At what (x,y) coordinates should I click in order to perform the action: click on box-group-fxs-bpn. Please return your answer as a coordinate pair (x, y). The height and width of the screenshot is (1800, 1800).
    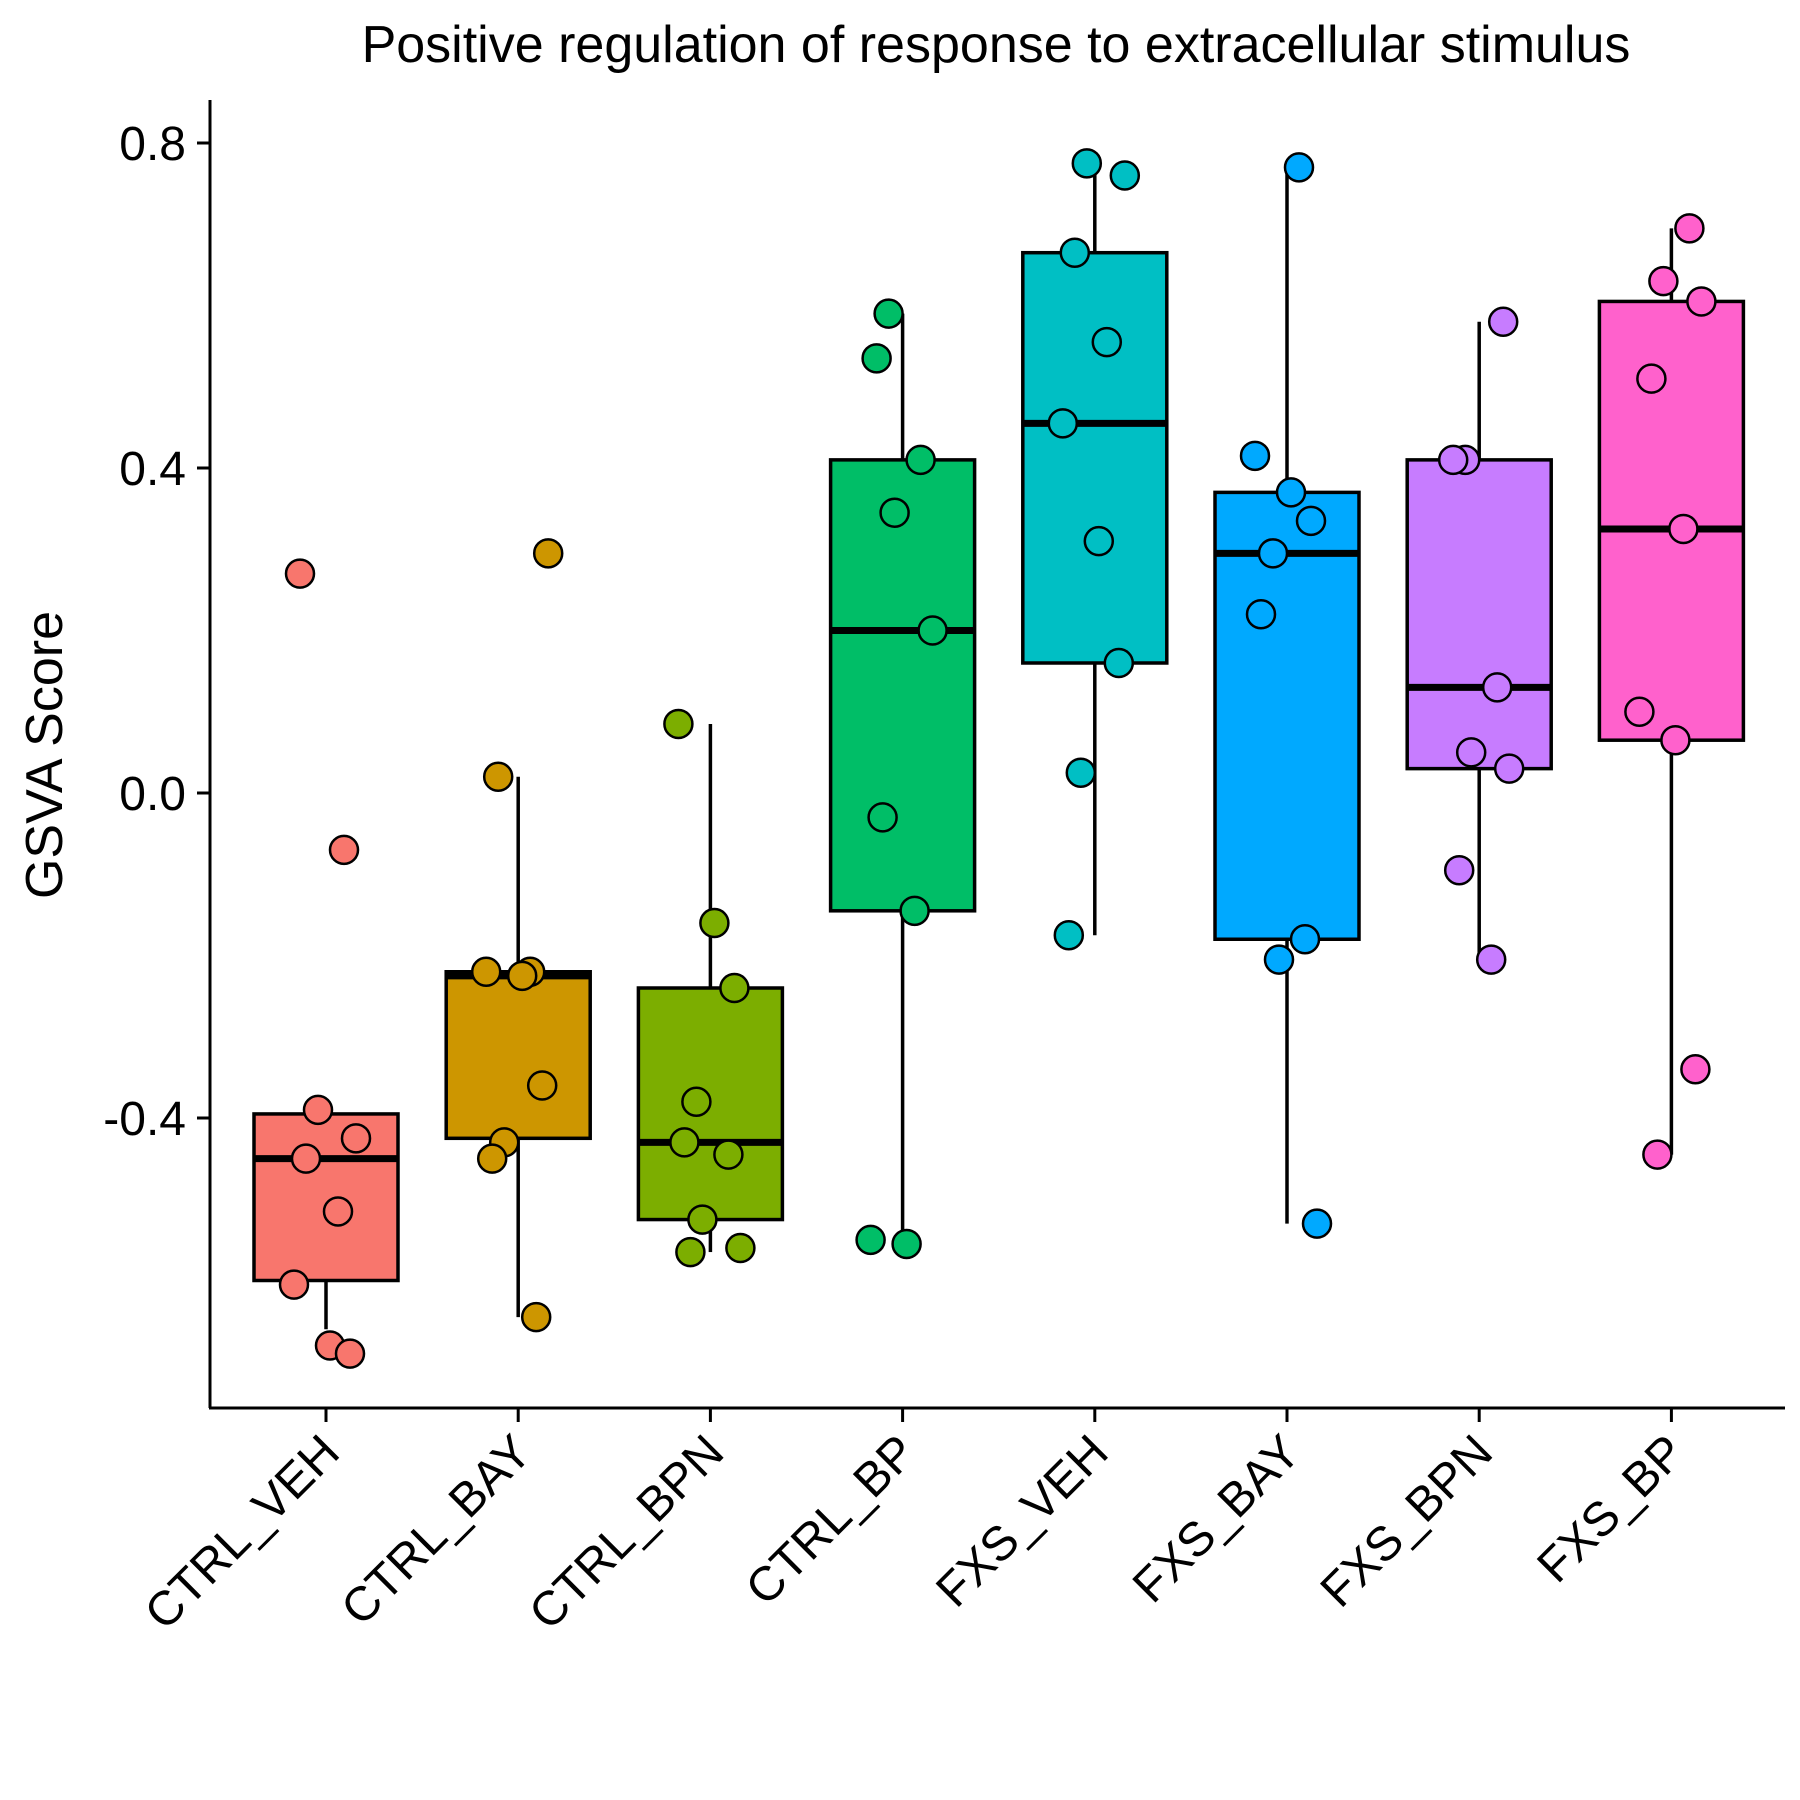
    Looking at the image, I should click on (1479, 640).